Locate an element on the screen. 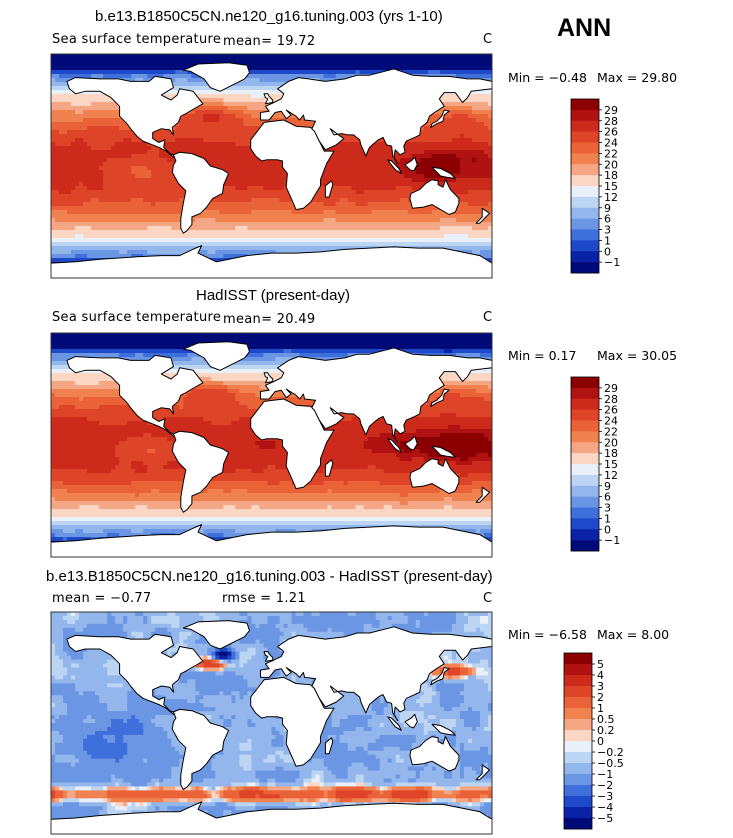  land-madagascar is located at coordinates (329, 468).